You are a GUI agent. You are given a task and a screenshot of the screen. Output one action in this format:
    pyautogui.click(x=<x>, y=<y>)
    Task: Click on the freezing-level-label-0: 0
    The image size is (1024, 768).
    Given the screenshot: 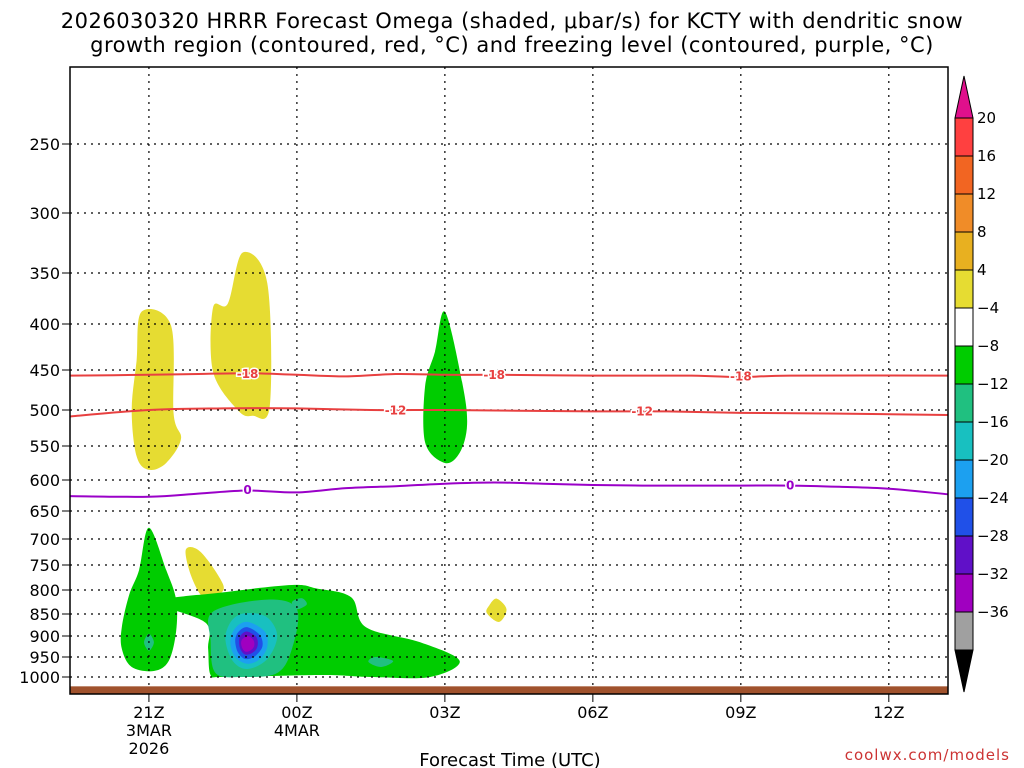 What is the action you would take?
    pyautogui.click(x=247, y=490)
    